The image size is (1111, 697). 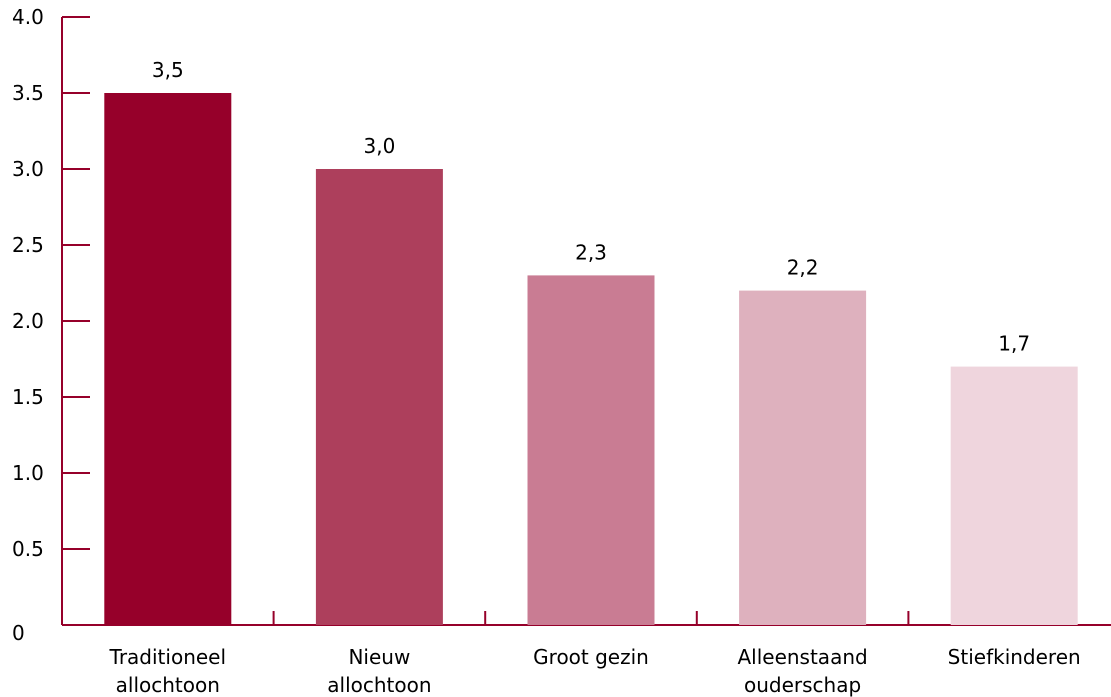 I want to click on category-label: Alleenstaand ouderschap, so click(x=802, y=671).